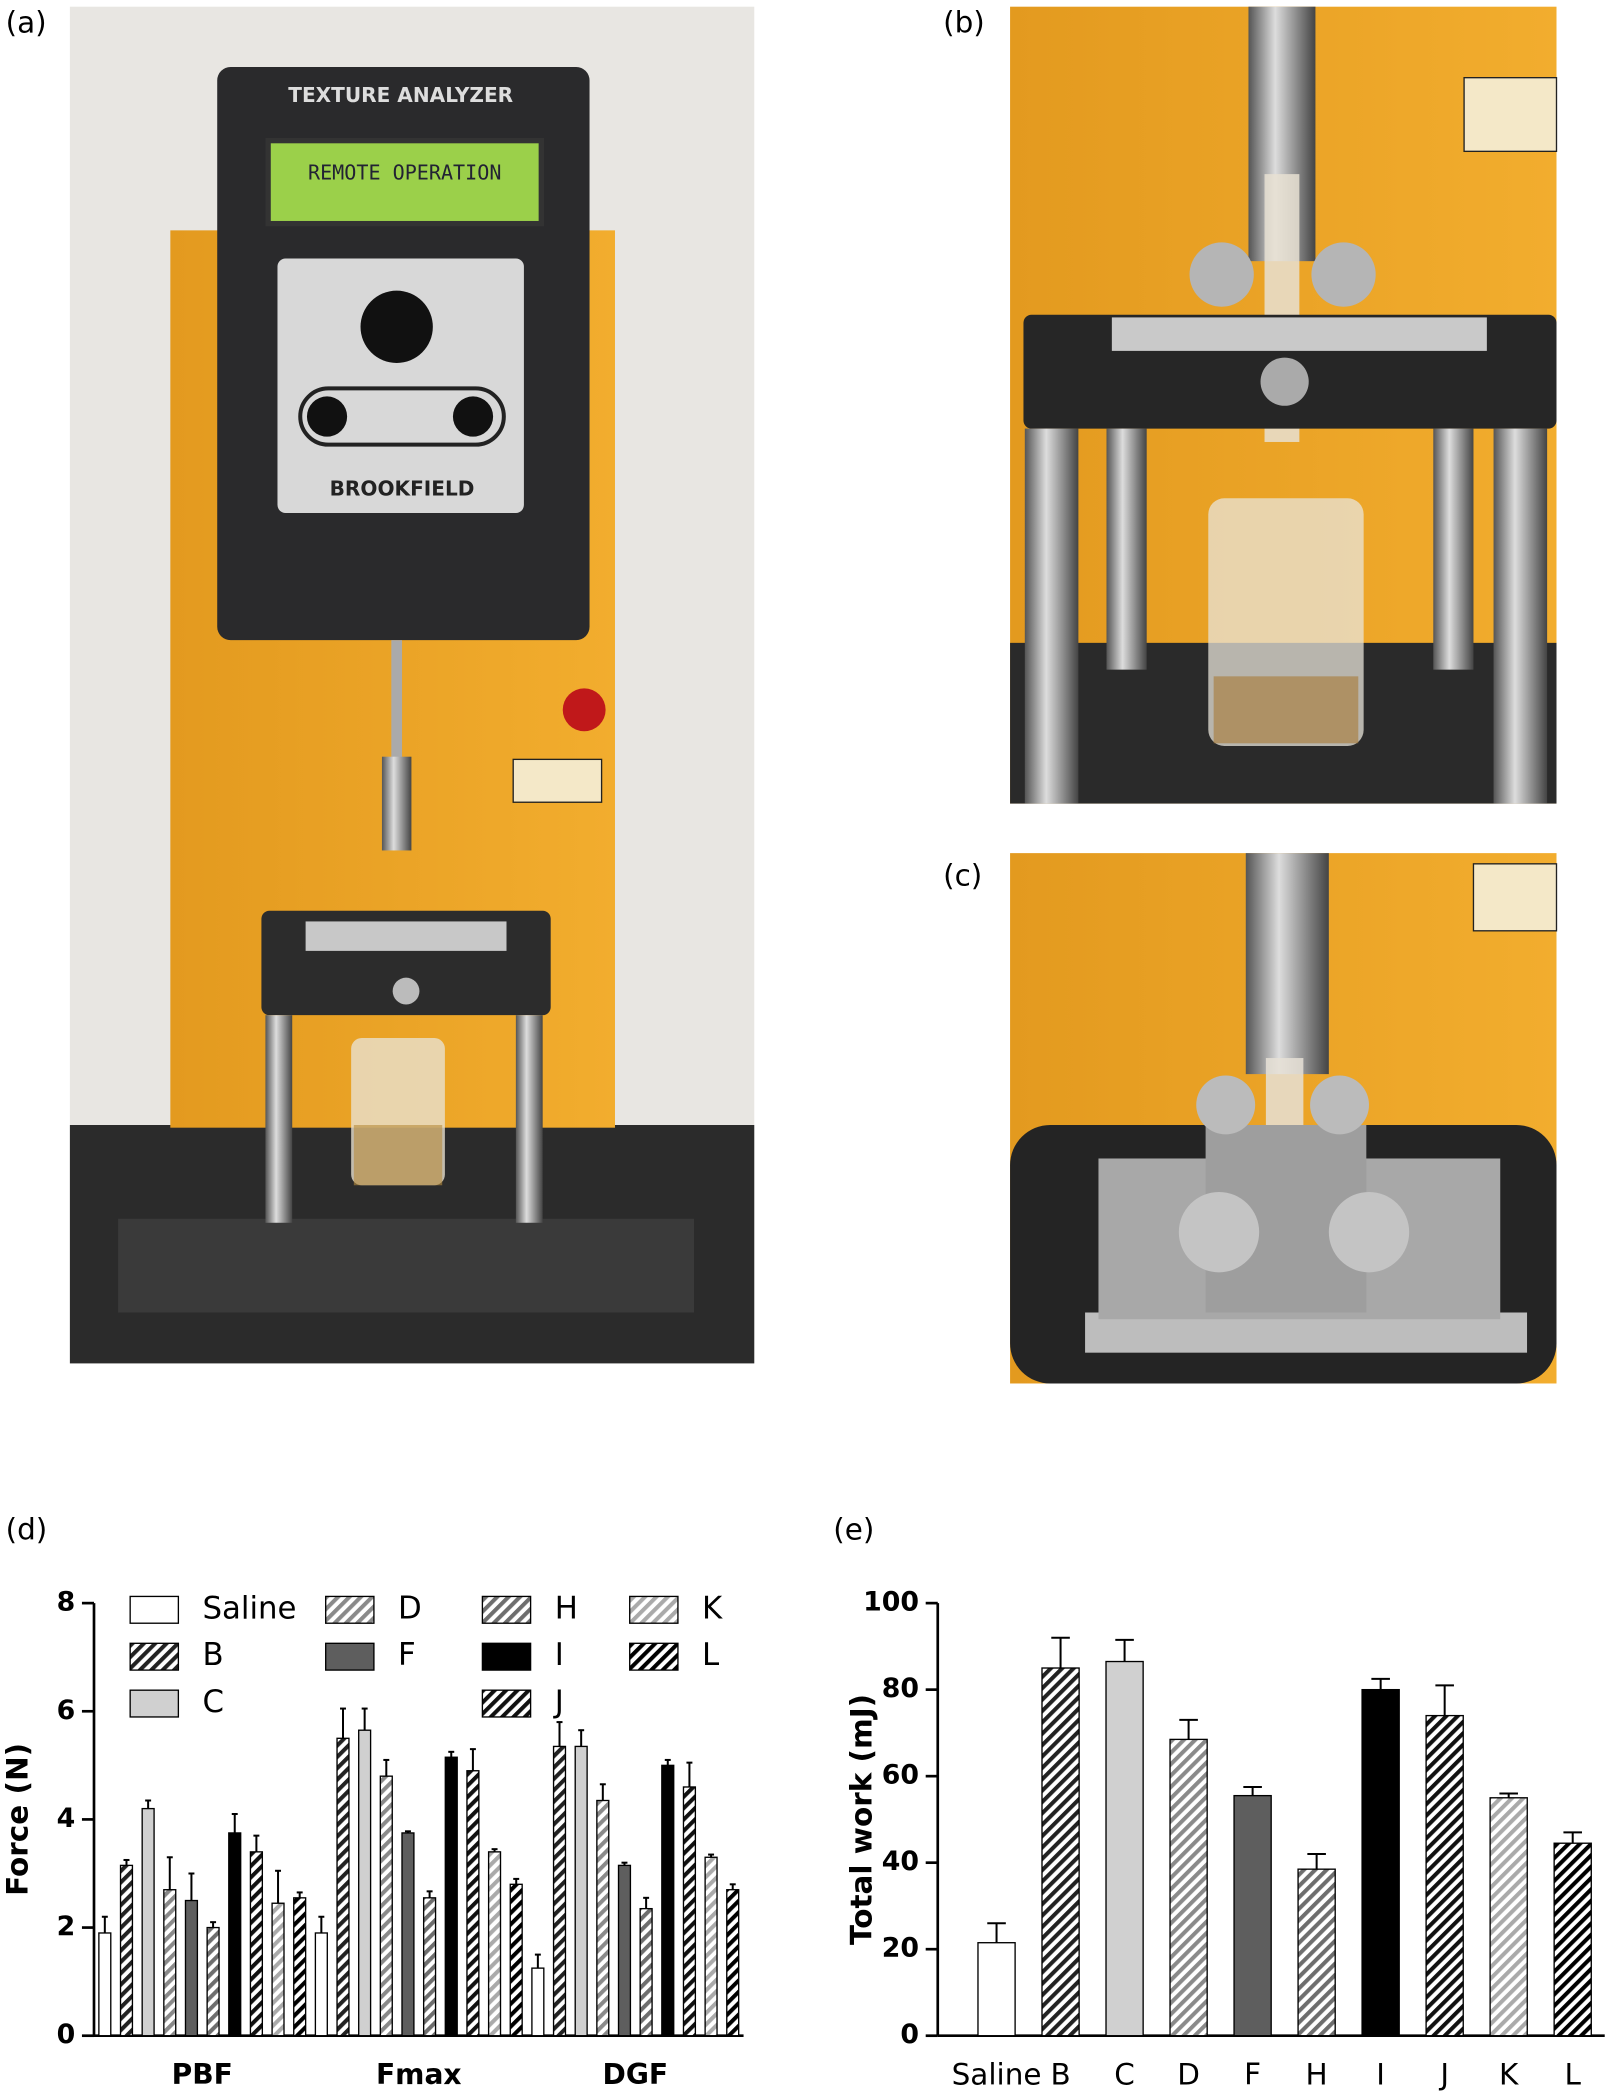  What do you see at coordinates (404, 173) in the screenshot?
I see `device-screen: REMOTE OPERATION` at bounding box center [404, 173].